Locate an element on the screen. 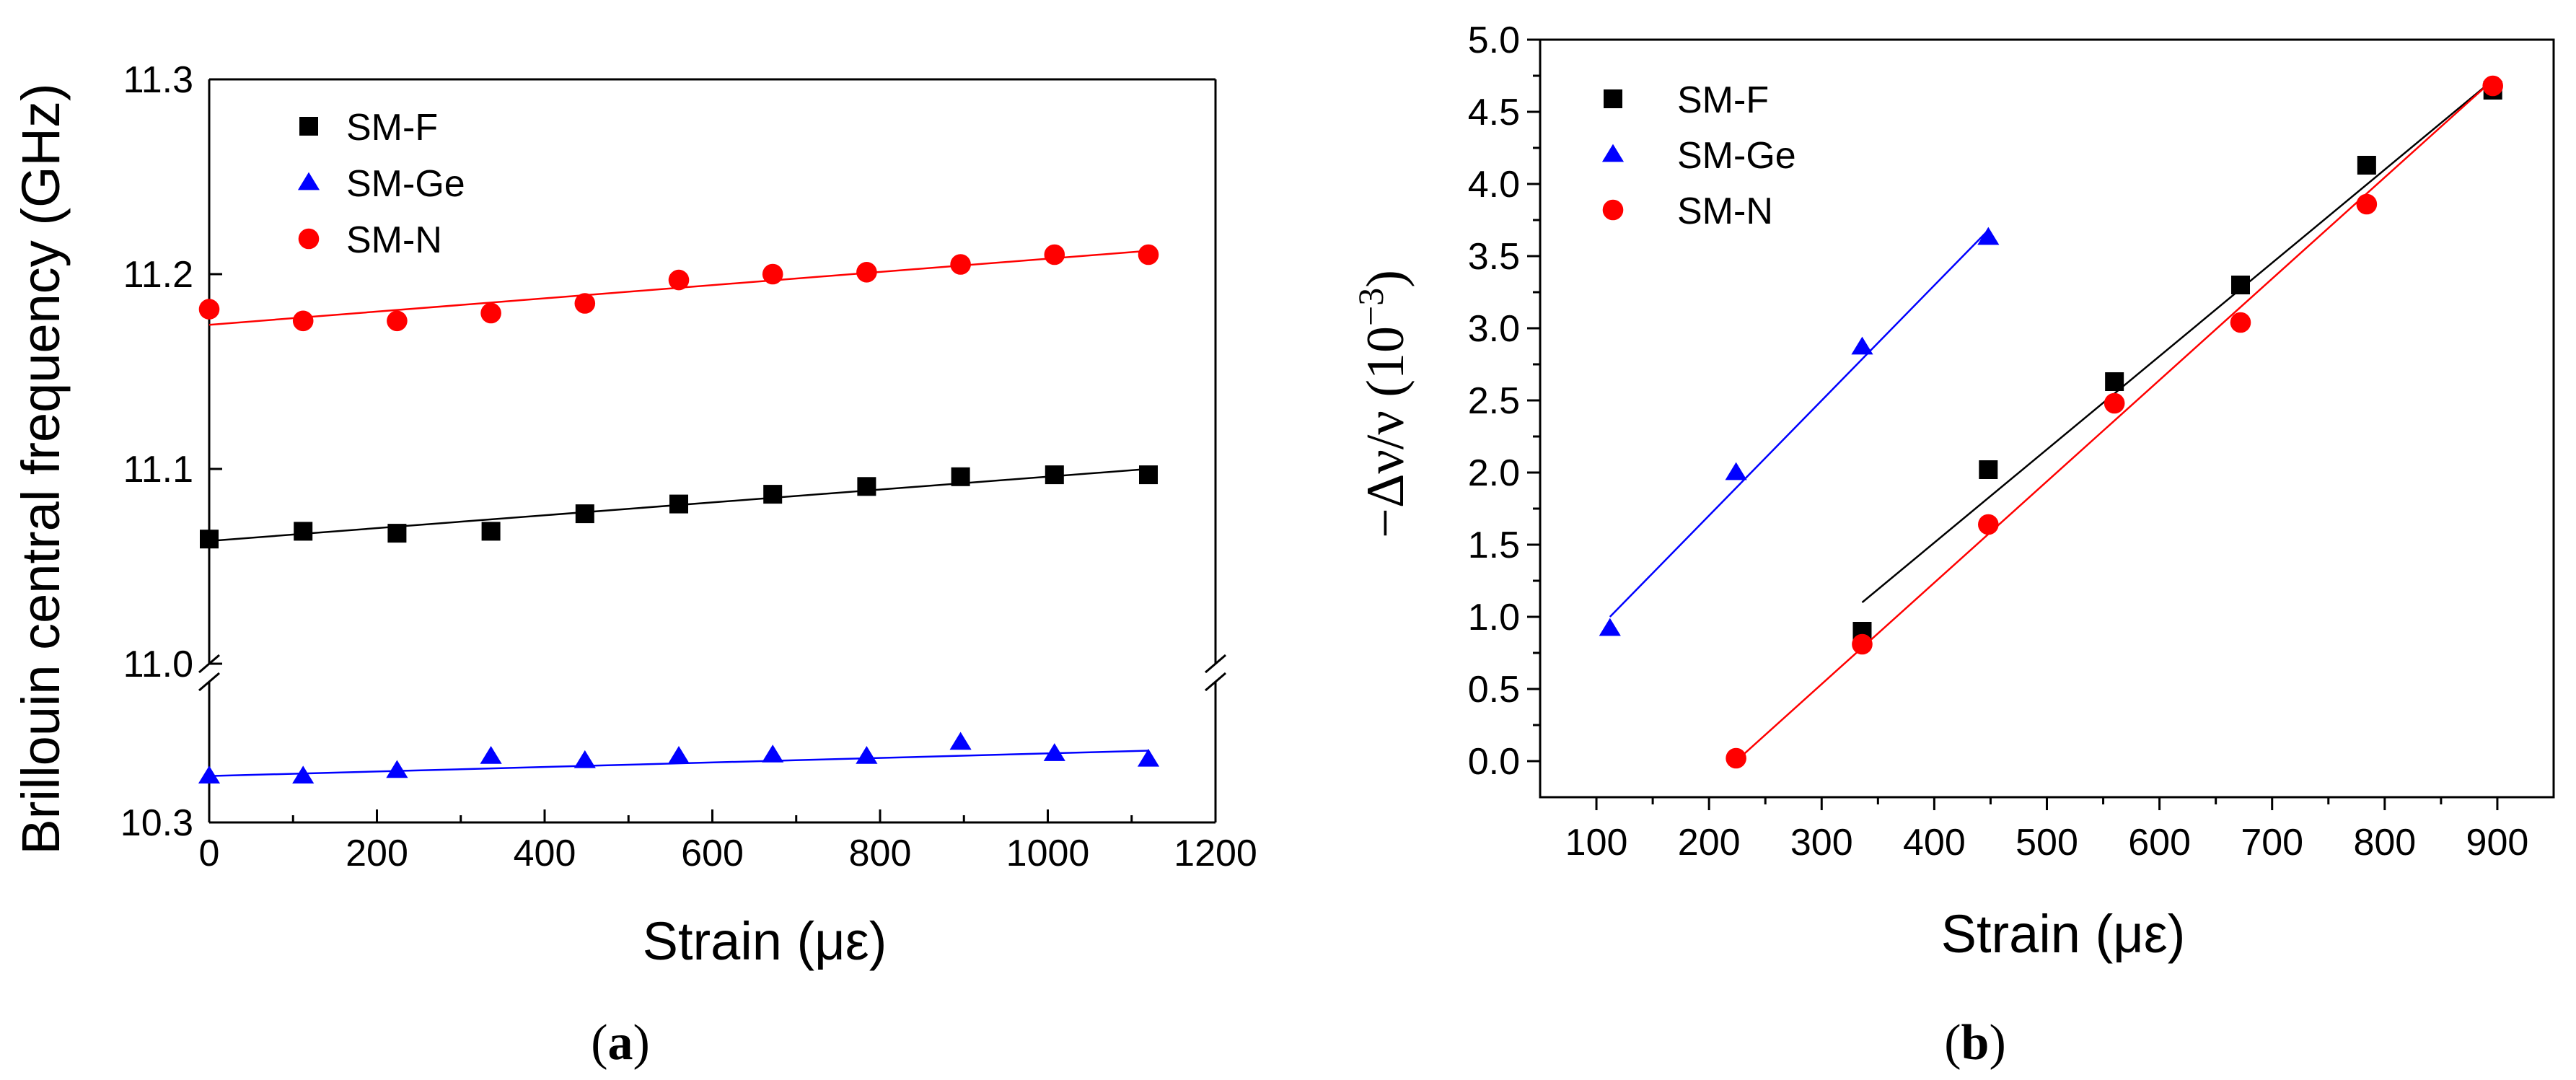  panel-b-y-tick-label: 3.5 is located at coordinates (1494, 257).